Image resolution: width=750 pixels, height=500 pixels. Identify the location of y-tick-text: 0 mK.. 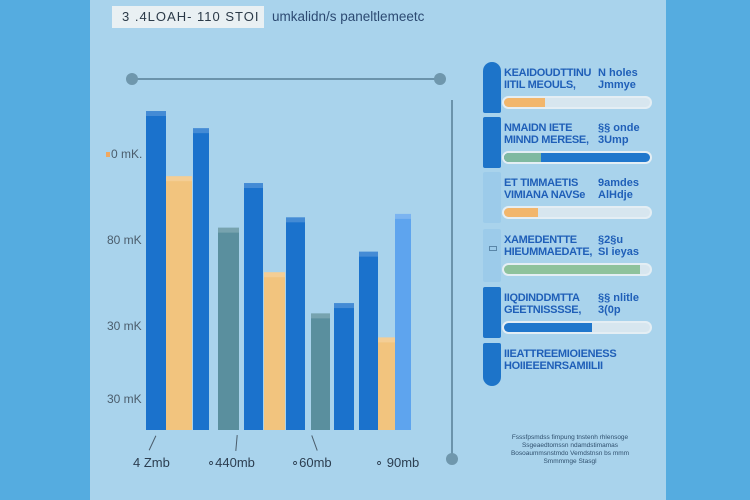
(127, 154).